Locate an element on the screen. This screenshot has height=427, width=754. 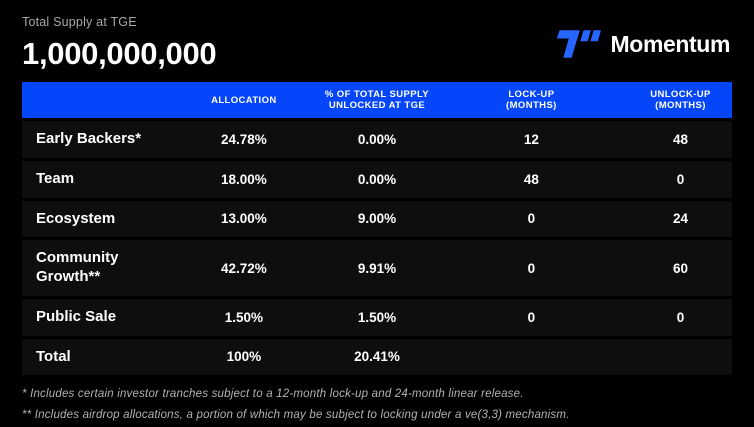
row-name: Ecosystem is located at coordinates (76, 218).